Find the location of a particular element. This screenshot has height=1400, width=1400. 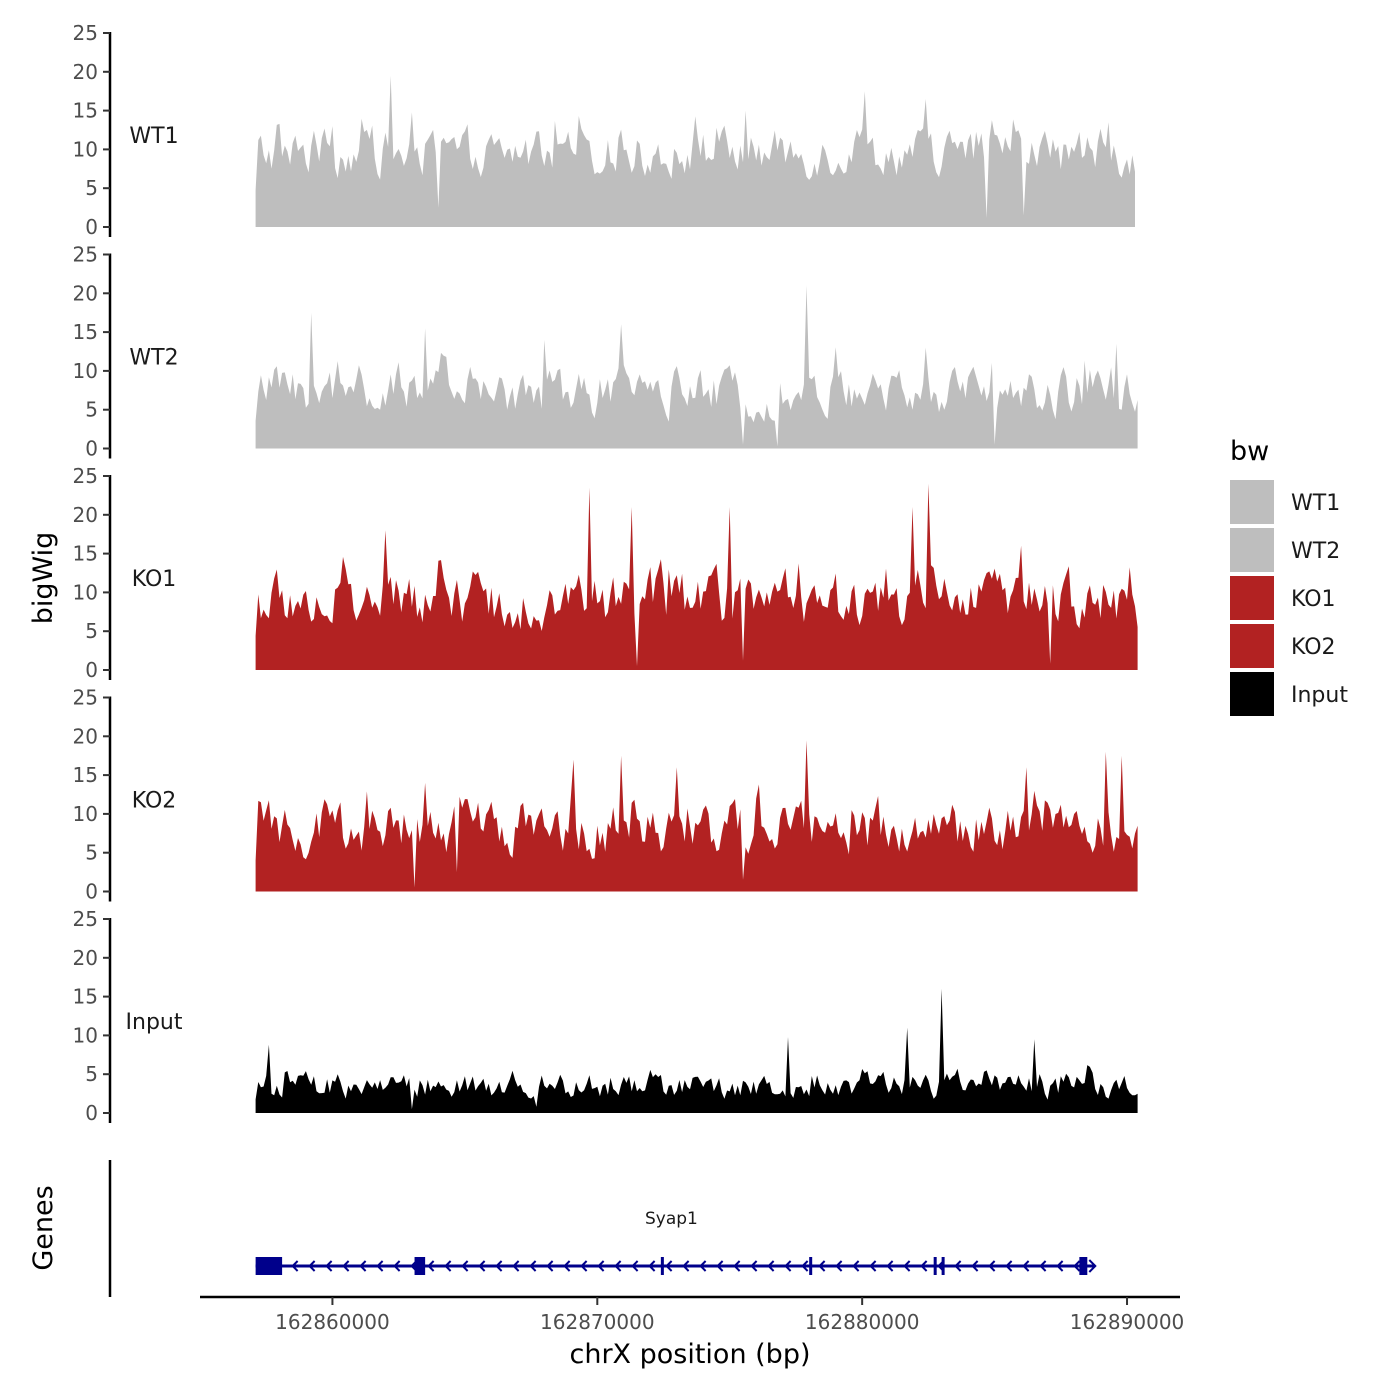

x-tick-label: 162890000 is located at coordinates (1127, 1322).